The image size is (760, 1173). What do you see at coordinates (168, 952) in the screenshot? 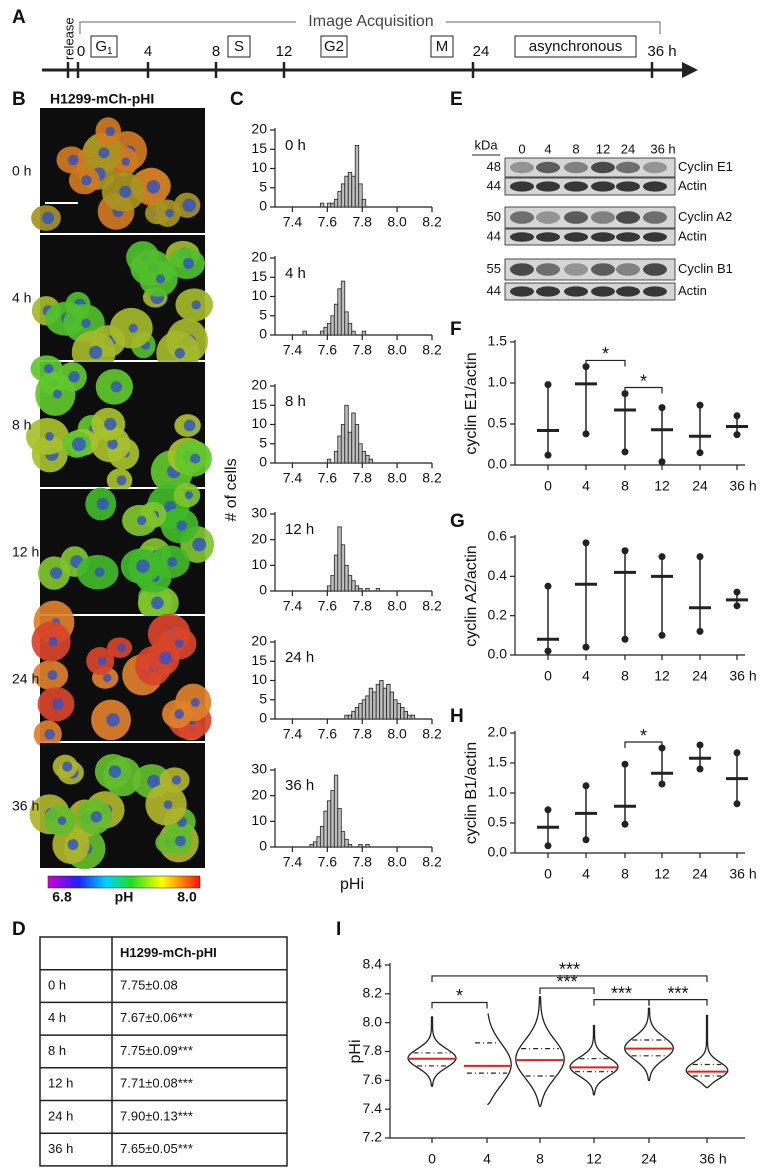
I see `table-header: H1299-mCh-pHI` at bounding box center [168, 952].